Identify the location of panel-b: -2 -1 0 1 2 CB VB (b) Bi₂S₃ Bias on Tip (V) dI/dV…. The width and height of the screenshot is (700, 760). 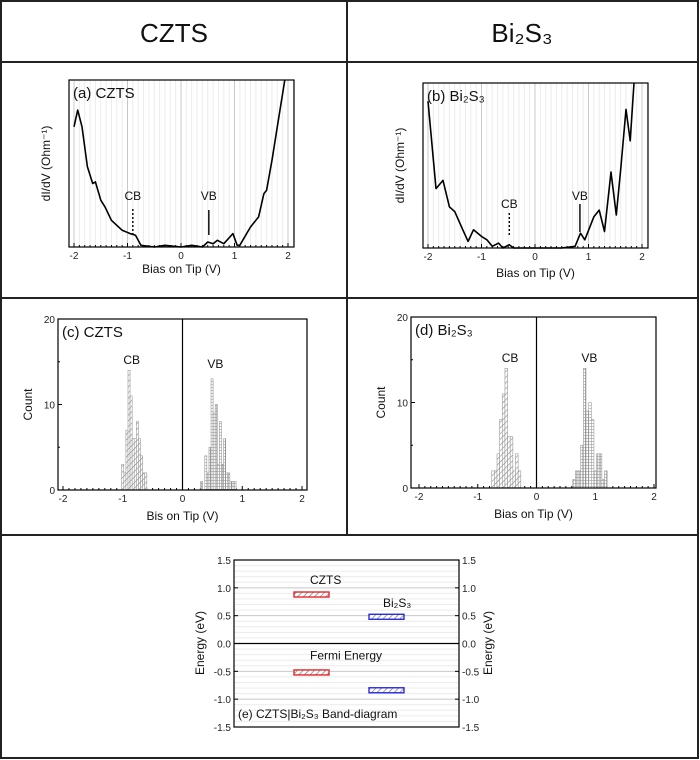
(521, 181).